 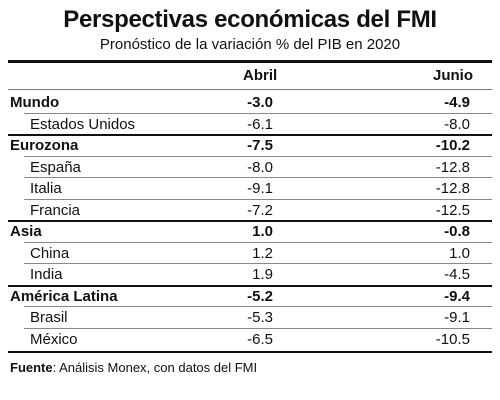 I want to click on table-row-group: América Latina -5.2 -9.4, so click(x=250, y=297).